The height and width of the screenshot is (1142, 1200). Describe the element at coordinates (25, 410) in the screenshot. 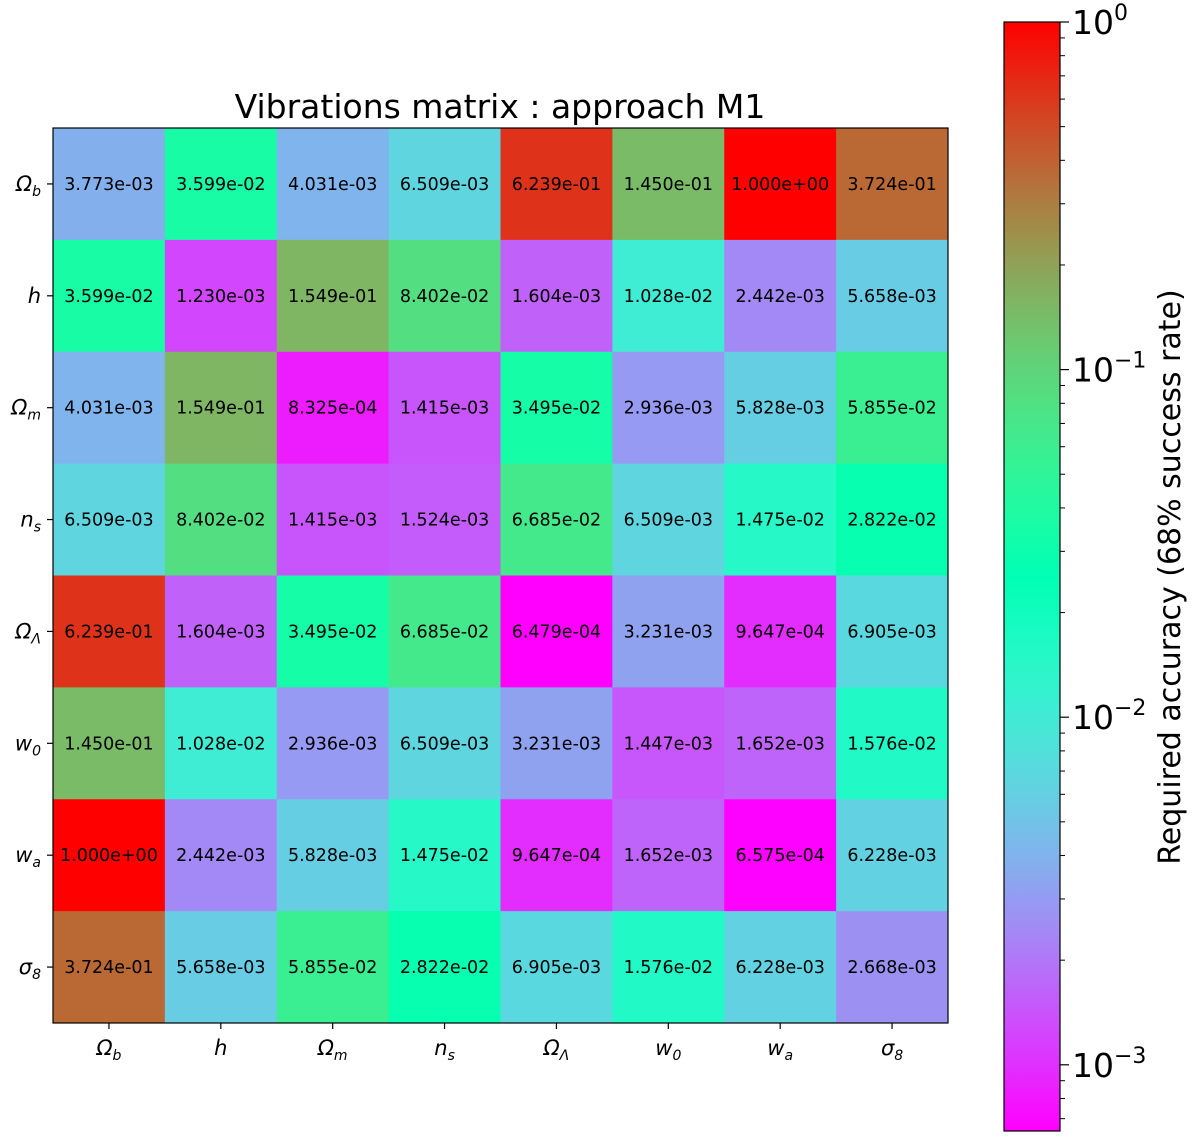

I see `y-tick-label: Ωm` at that location.